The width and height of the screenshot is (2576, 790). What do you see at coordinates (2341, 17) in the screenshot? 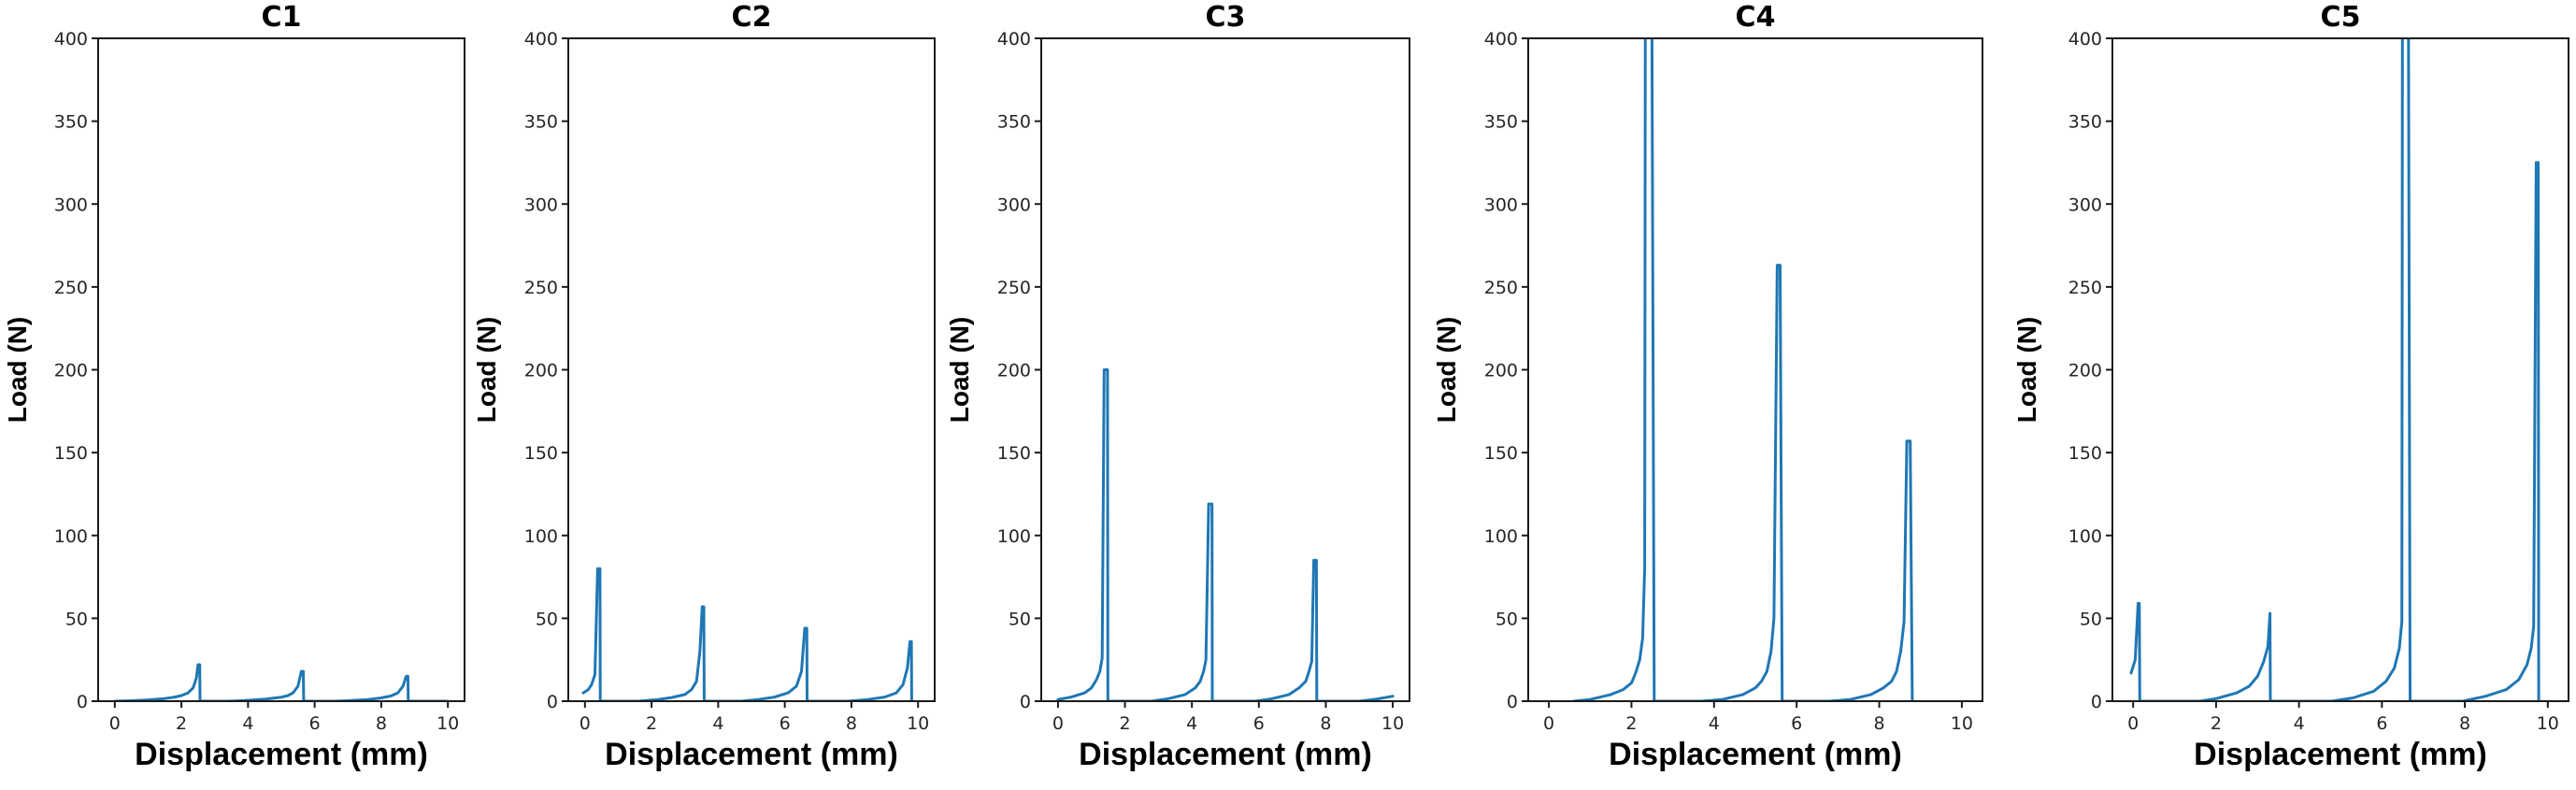
I see `panel-title: C5` at bounding box center [2341, 17].